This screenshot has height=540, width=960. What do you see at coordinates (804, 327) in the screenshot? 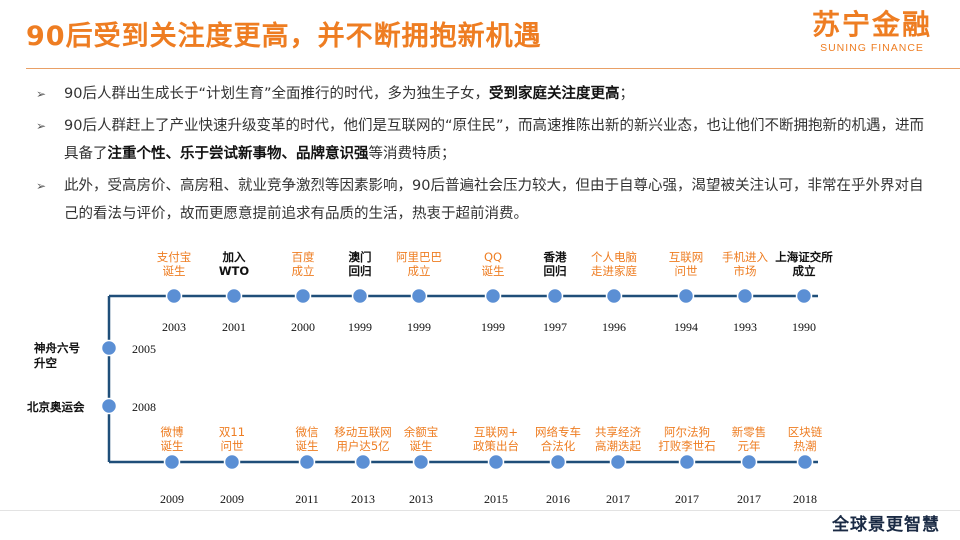
I see `event-year: 1990` at bounding box center [804, 327].